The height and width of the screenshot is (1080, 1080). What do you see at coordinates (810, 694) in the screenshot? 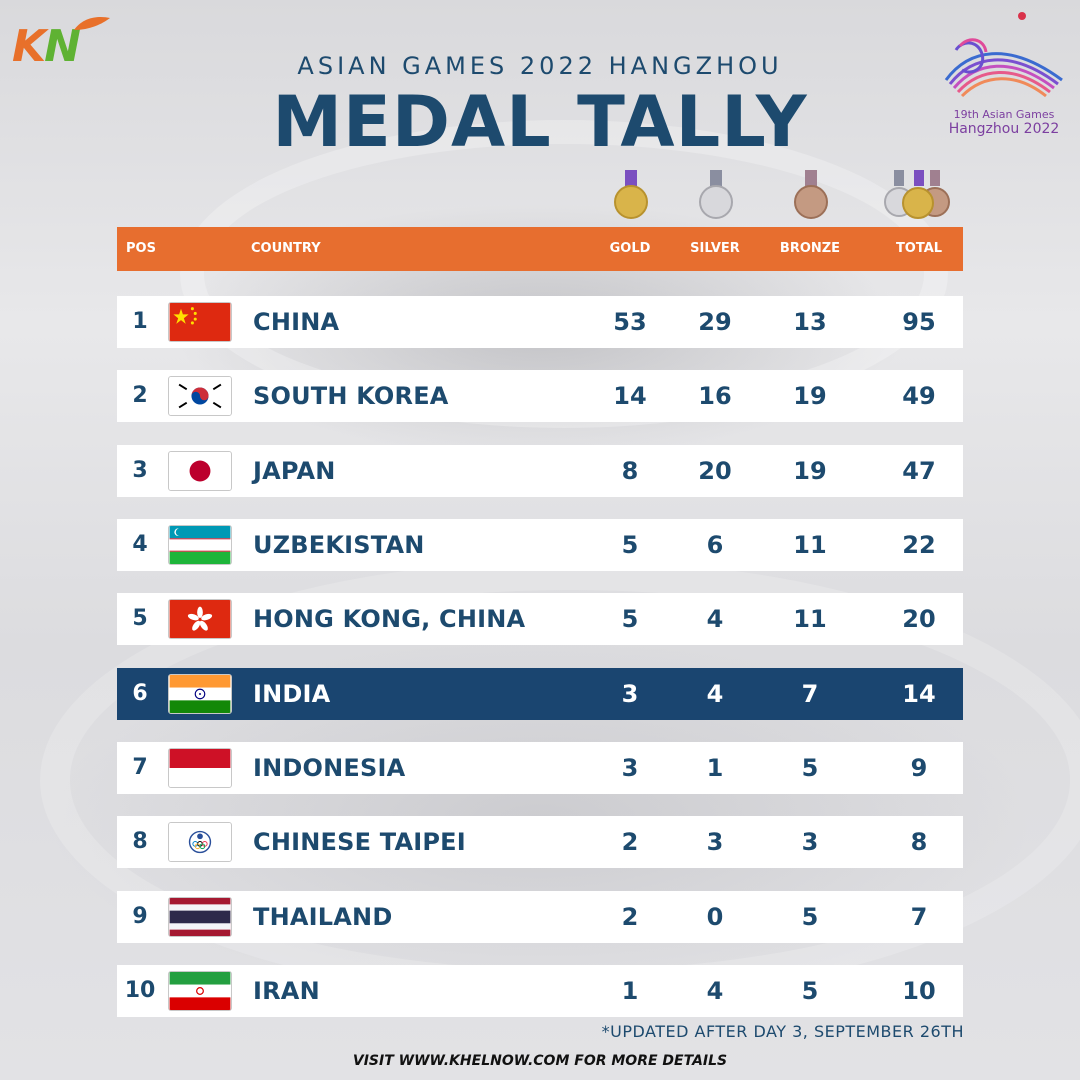
I see `row-bronze: 7` at bounding box center [810, 694].